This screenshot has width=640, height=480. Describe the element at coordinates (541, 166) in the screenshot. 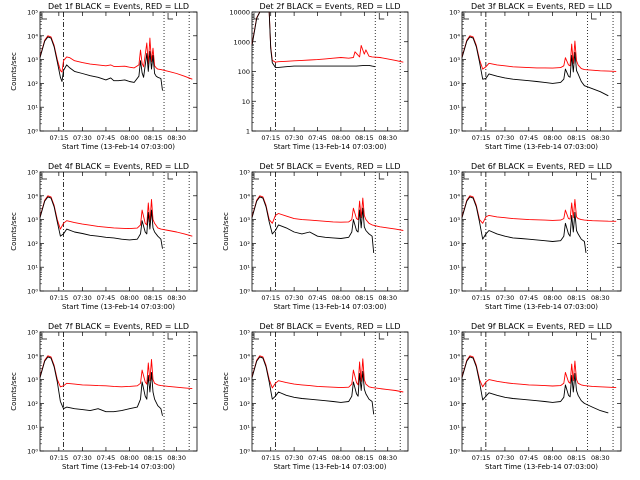

I see `panel-title: Det 6f BLACK = Events, RED = LLD` at that location.